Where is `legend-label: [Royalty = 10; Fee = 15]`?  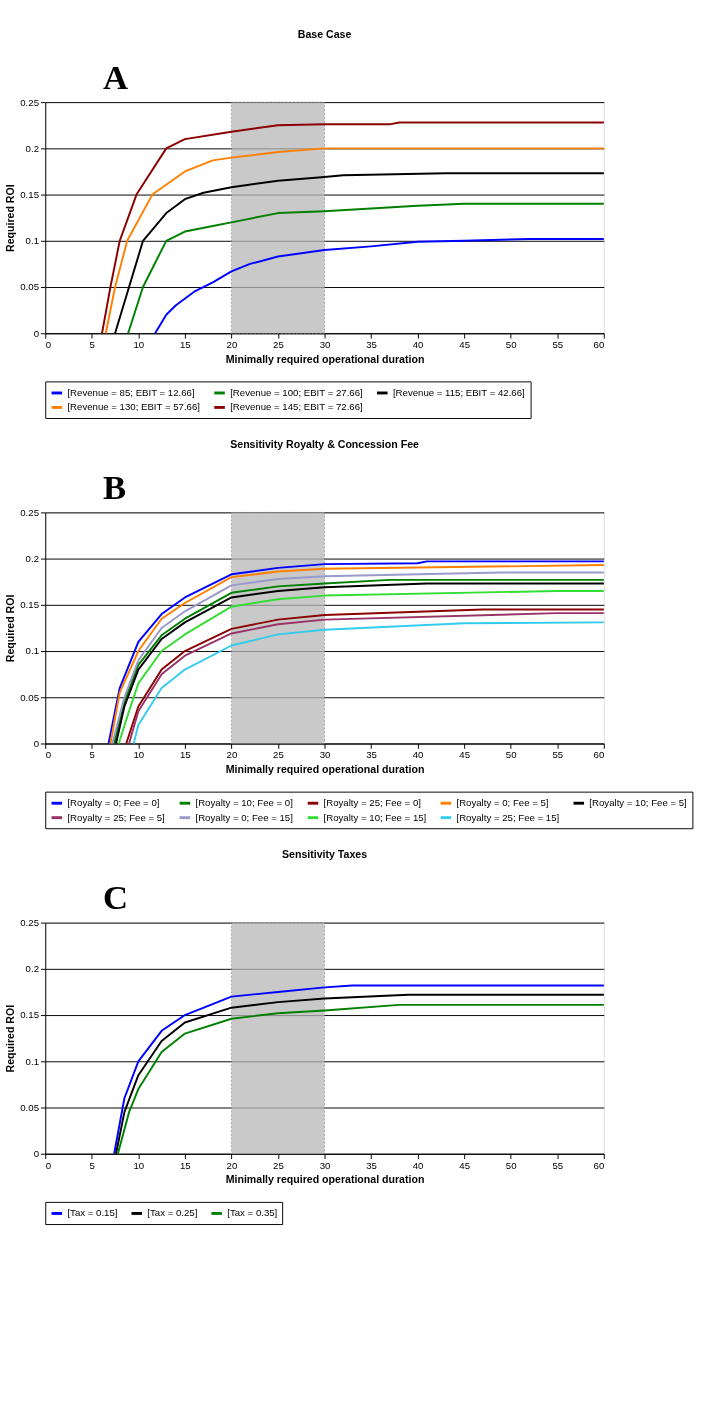 legend-label: [Royalty = 10; Fee = 15] is located at coordinates (375, 817).